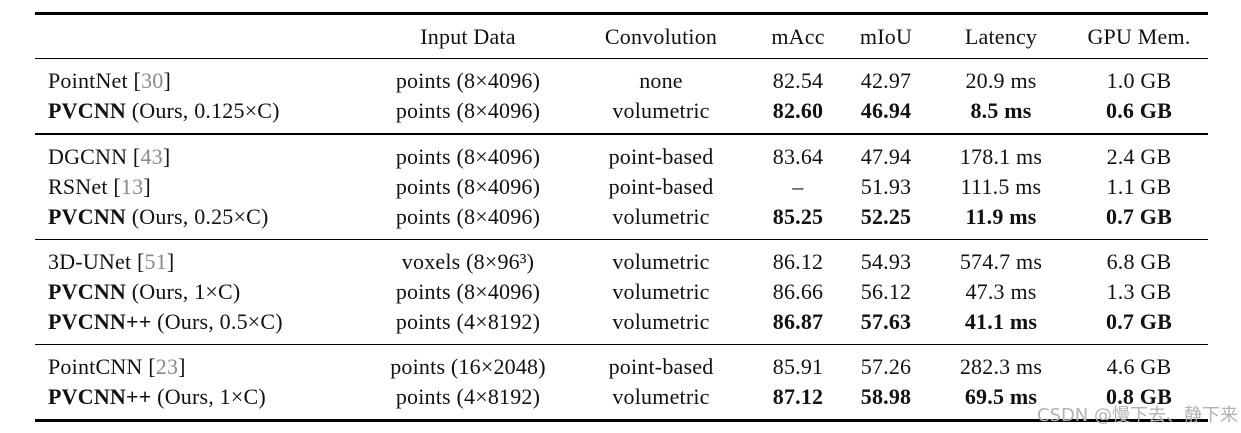 This screenshot has width=1241, height=433. Describe the element at coordinates (202, 157) in the screenshot. I see `method-cell: DGCNN [43]` at that location.